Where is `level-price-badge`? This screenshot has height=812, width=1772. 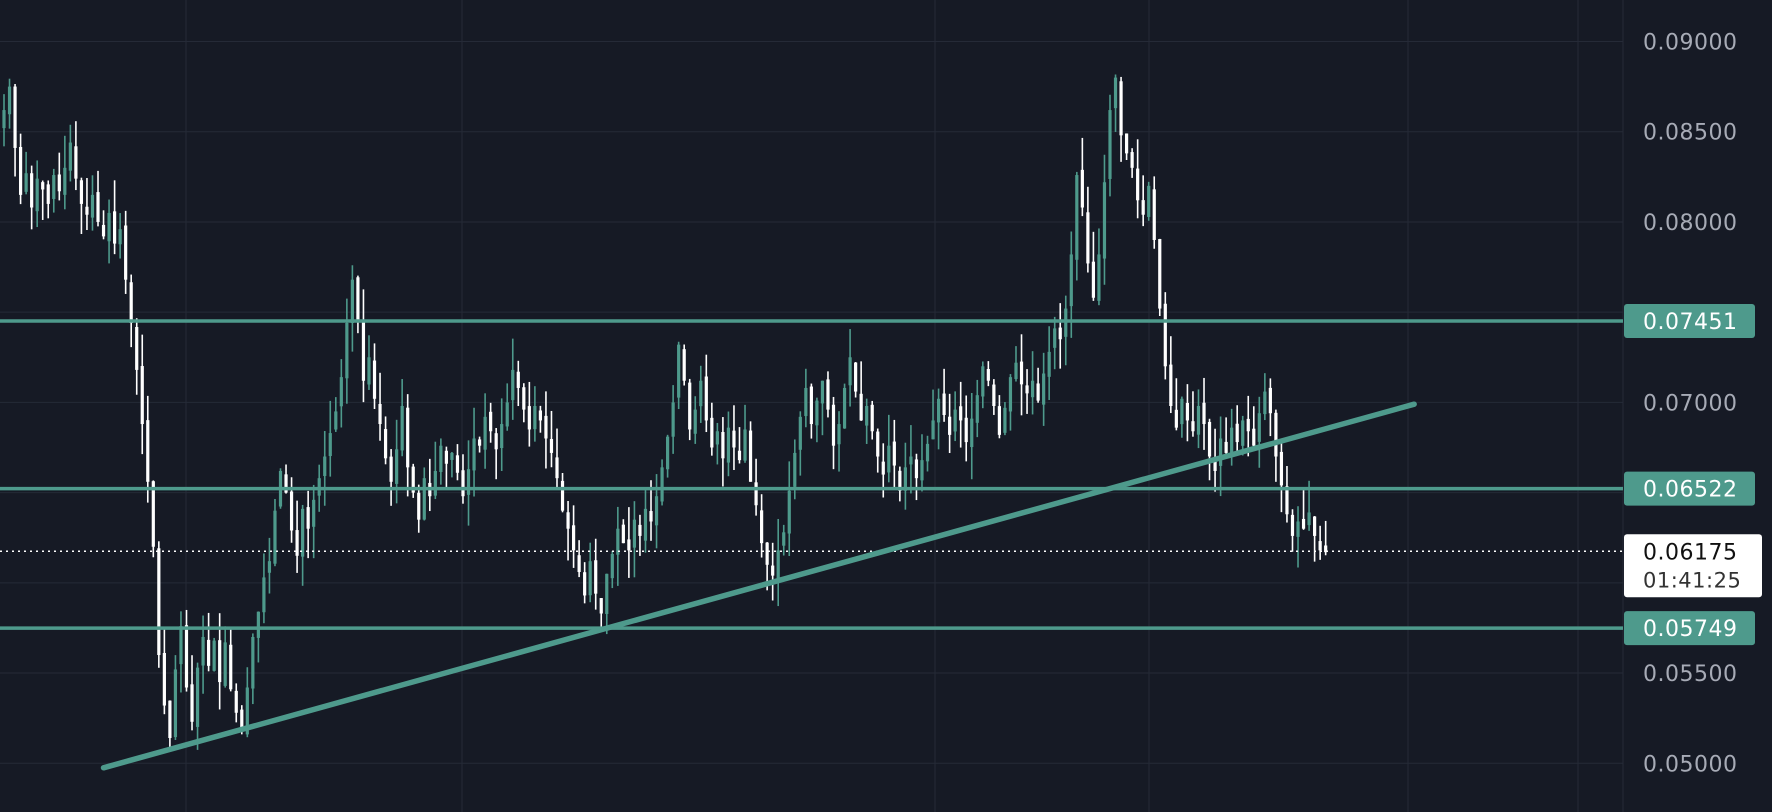
level-price-badge is located at coordinates (1689, 488).